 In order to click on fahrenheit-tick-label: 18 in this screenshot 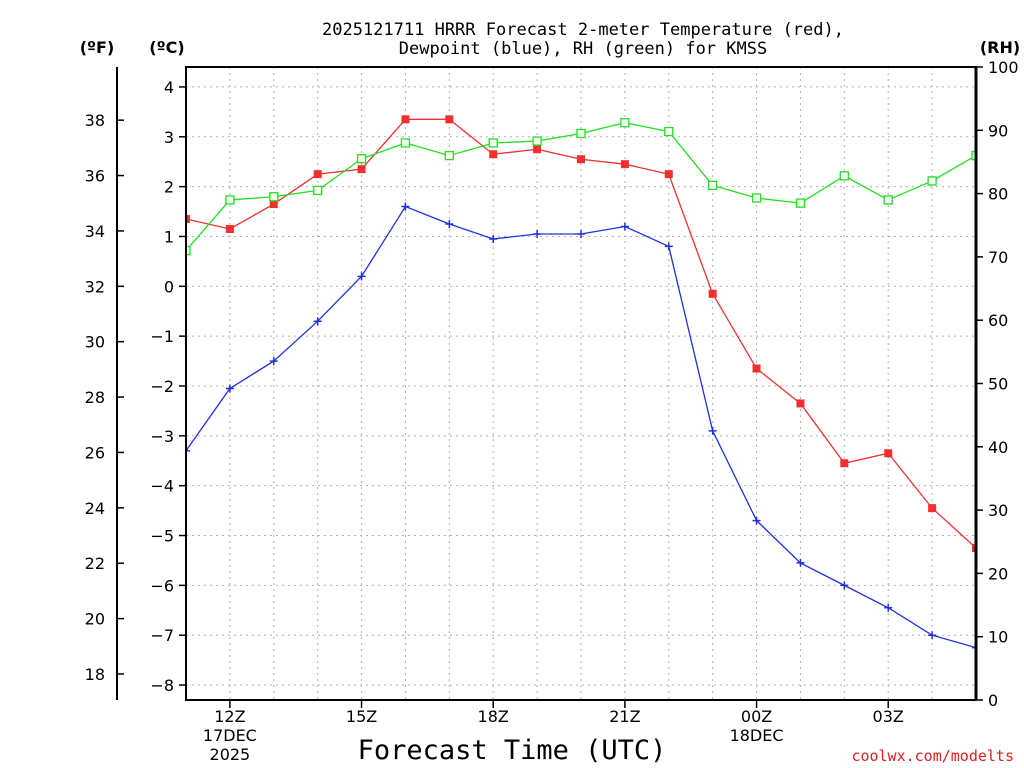, I will do `click(95, 674)`.